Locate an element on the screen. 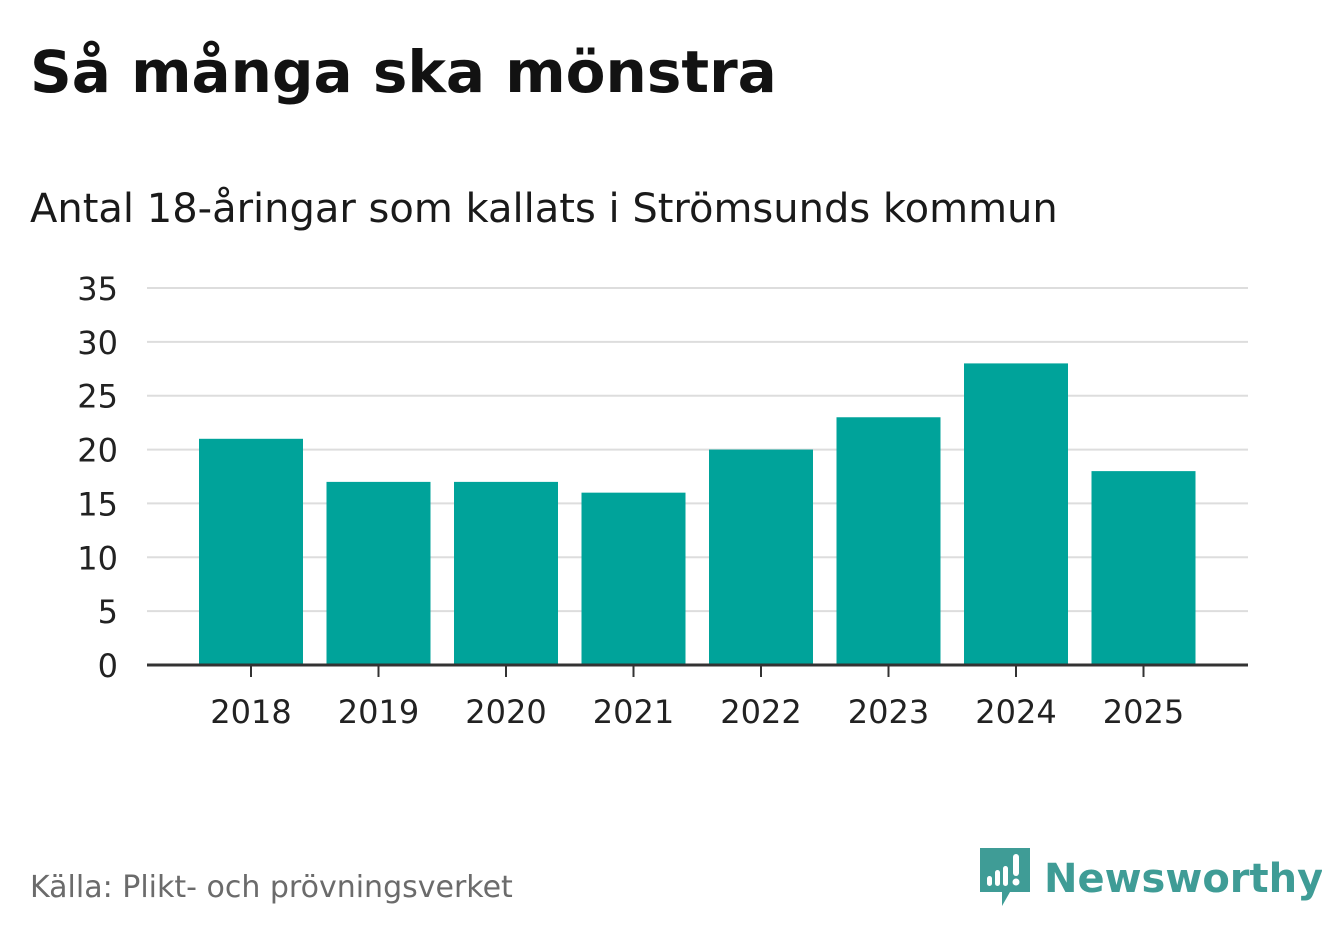  y-tick-label-30: 30 is located at coordinates (97, 343).